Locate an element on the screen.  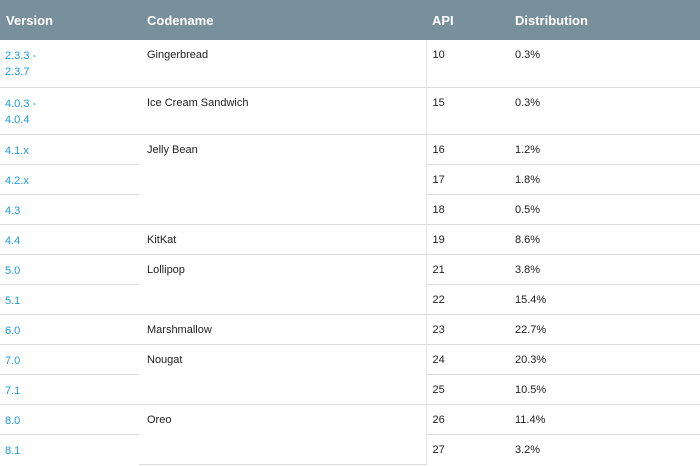
api-cell: 17 is located at coordinates (468, 179).